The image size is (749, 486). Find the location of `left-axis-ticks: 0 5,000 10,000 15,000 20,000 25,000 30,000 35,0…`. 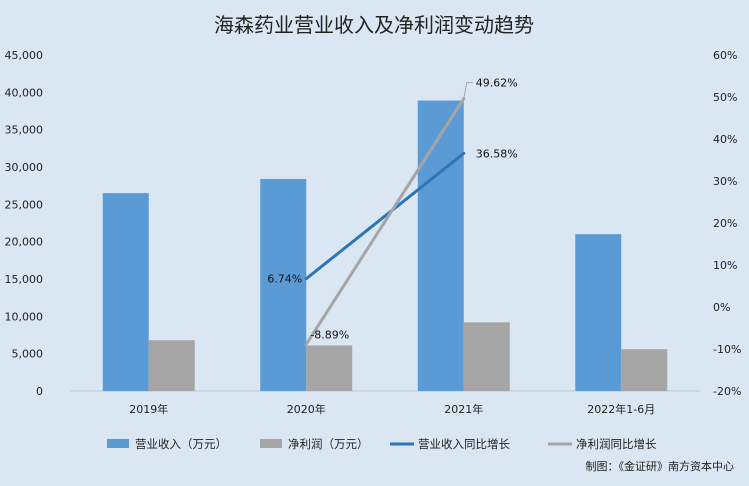

left-axis-ticks: 0 5,000 10,000 15,000 20,000 25,000 30,000 35,0… is located at coordinates (24, 223).